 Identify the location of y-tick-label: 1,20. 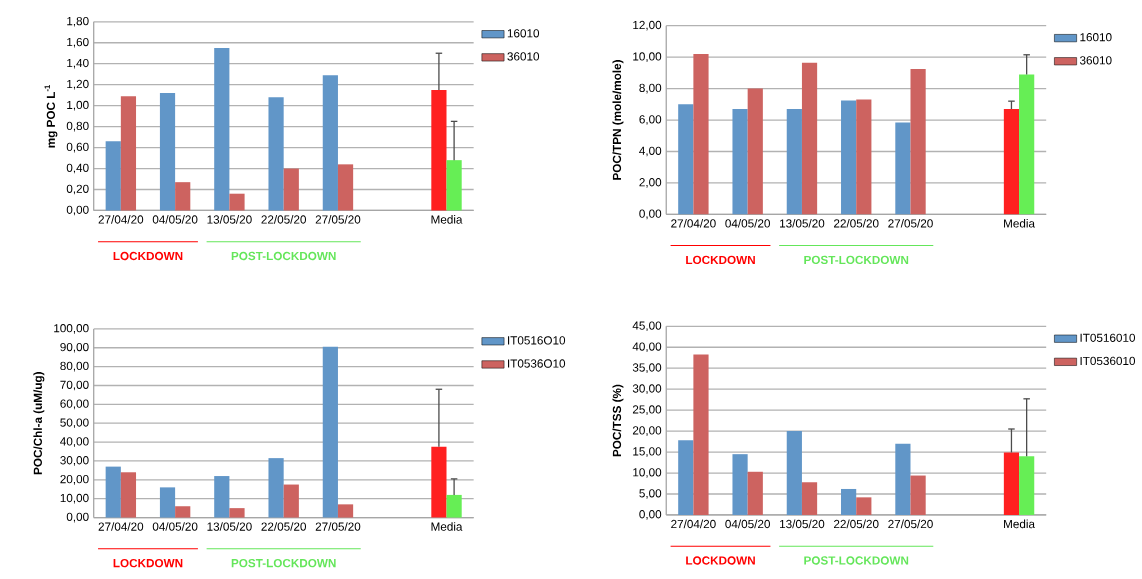
(78, 84).